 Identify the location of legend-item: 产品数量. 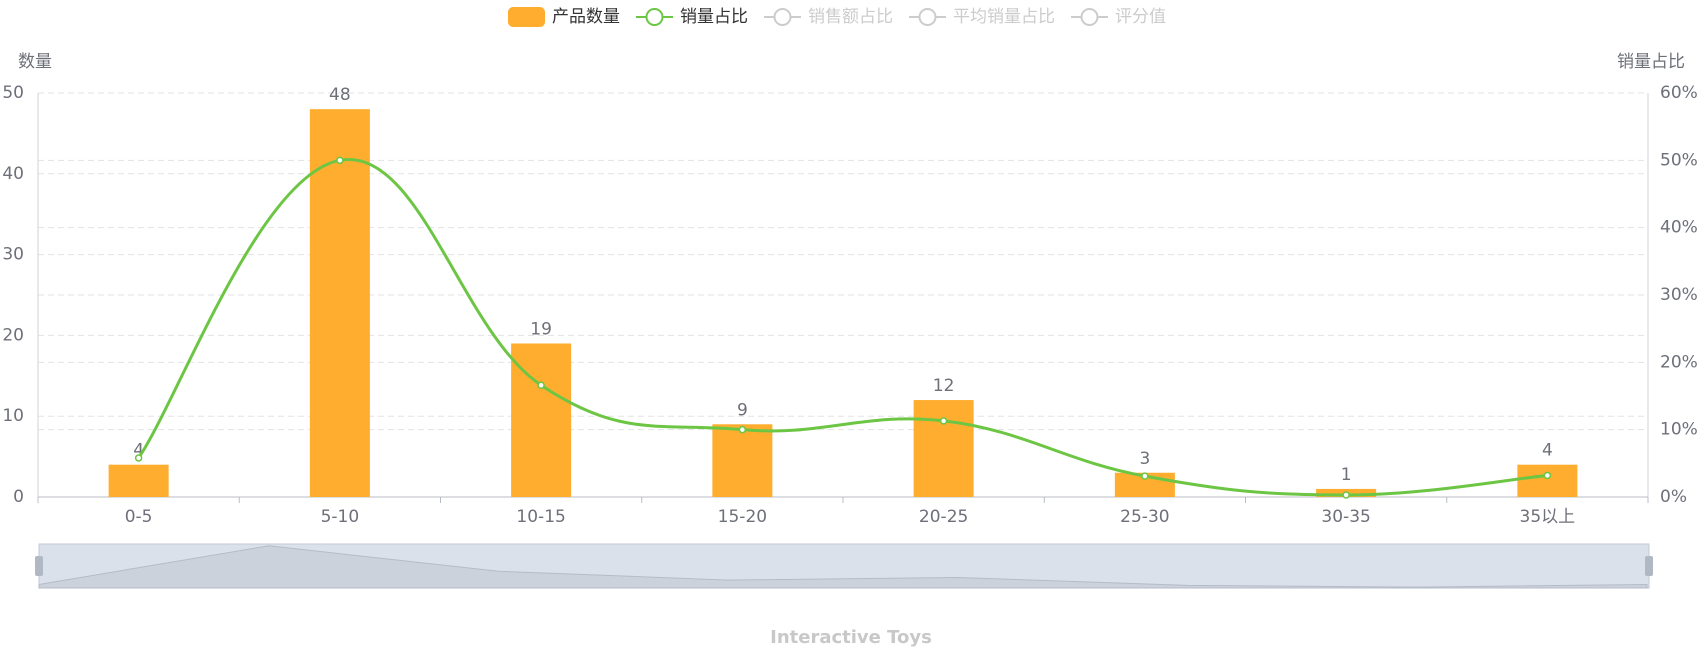
(564, 17).